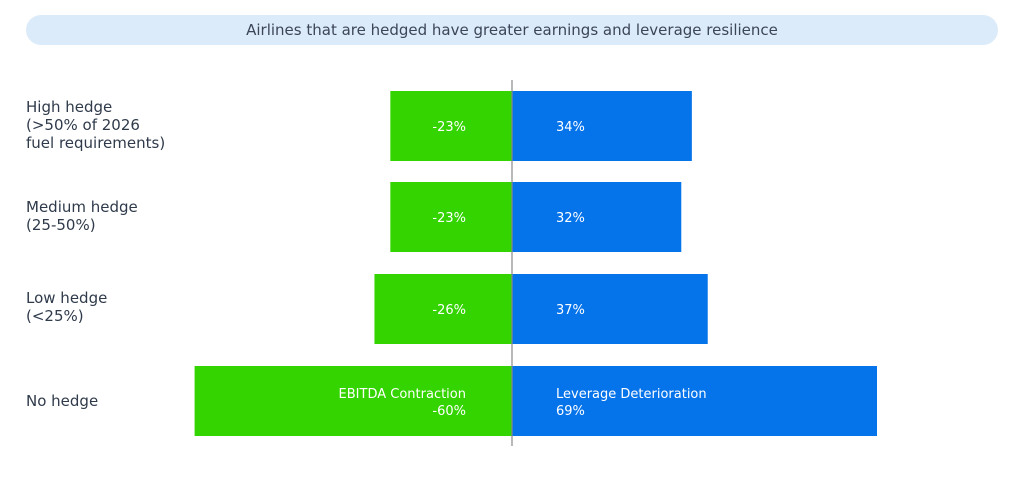 The width and height of the screenshot is (1024, 480). What do you see at coordinates (402, 394) in the screenshot?
I see `ebitda-series-label: EBITDA Contraction` at bounding box center [402, 394].